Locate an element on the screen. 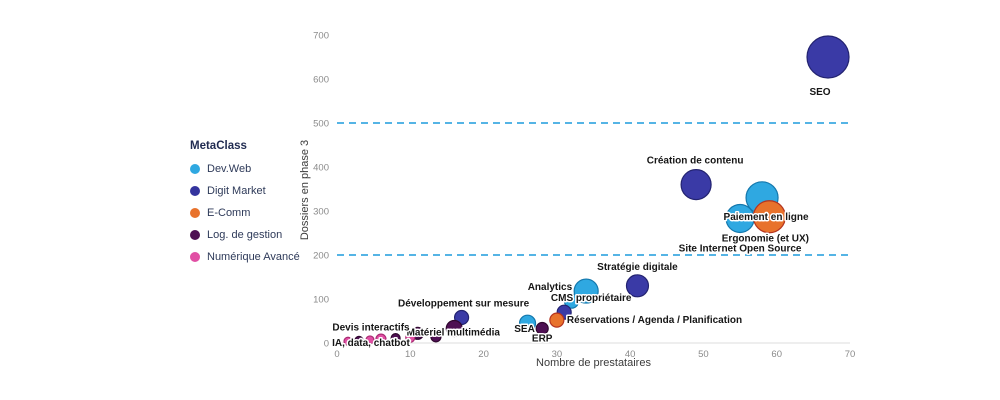 The width and height of the screenshot is (1000, 400). bubble-seo is located at coordinates (828, 57).